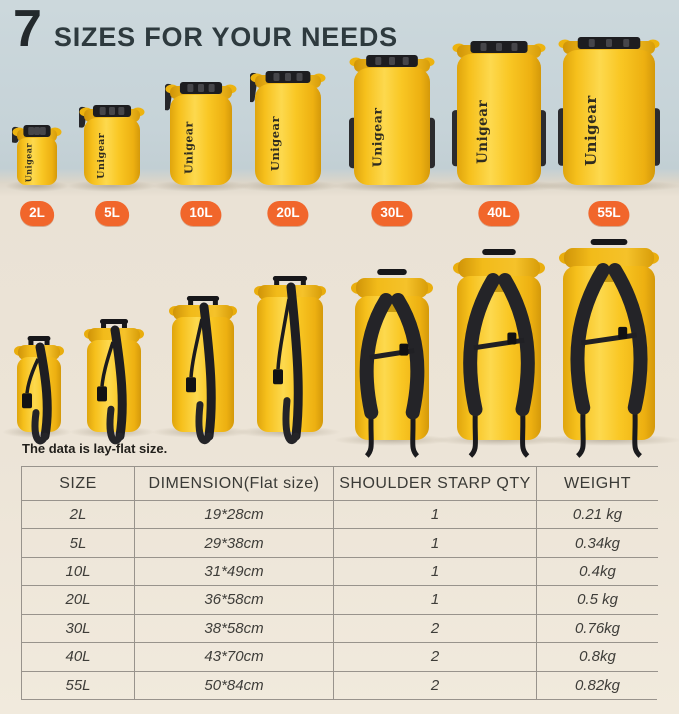 This screenshot has width=679, height=714. Describe the element at coordinates (597, 628) in the screenshot. I see `spec-cell-r4-c3: 0.76kg` at that location.